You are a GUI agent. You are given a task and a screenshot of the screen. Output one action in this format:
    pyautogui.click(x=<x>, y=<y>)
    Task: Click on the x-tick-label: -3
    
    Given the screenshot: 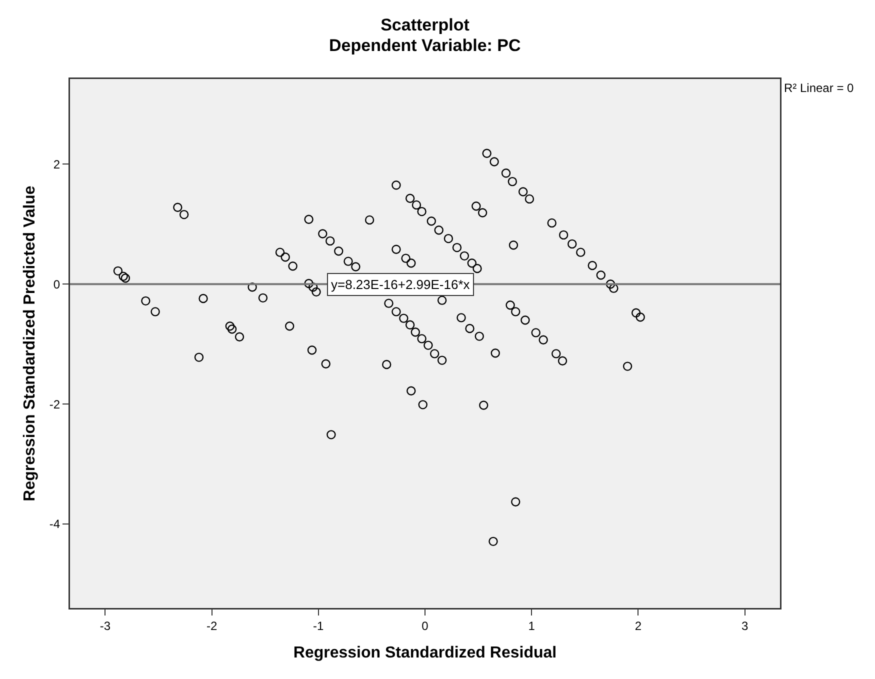 What is the action you would take?
    pyautogui.click(x=105, y=625)
    